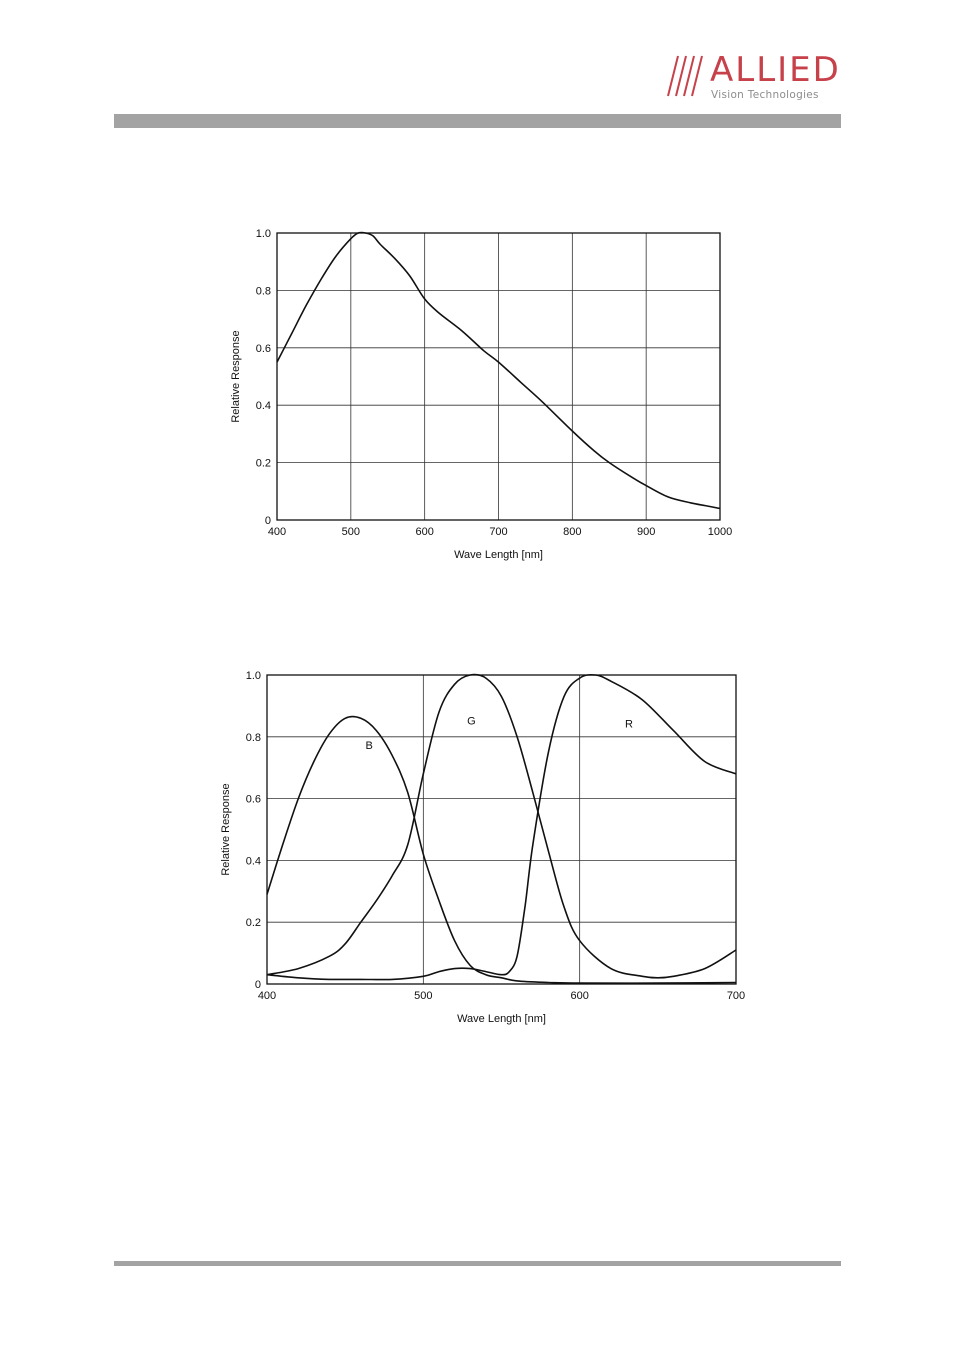 The height and width of the screenshot is (1350, 954). Describe the element at coordinates (501, 849) in the screenshot. I see `series-line-b` at that location.